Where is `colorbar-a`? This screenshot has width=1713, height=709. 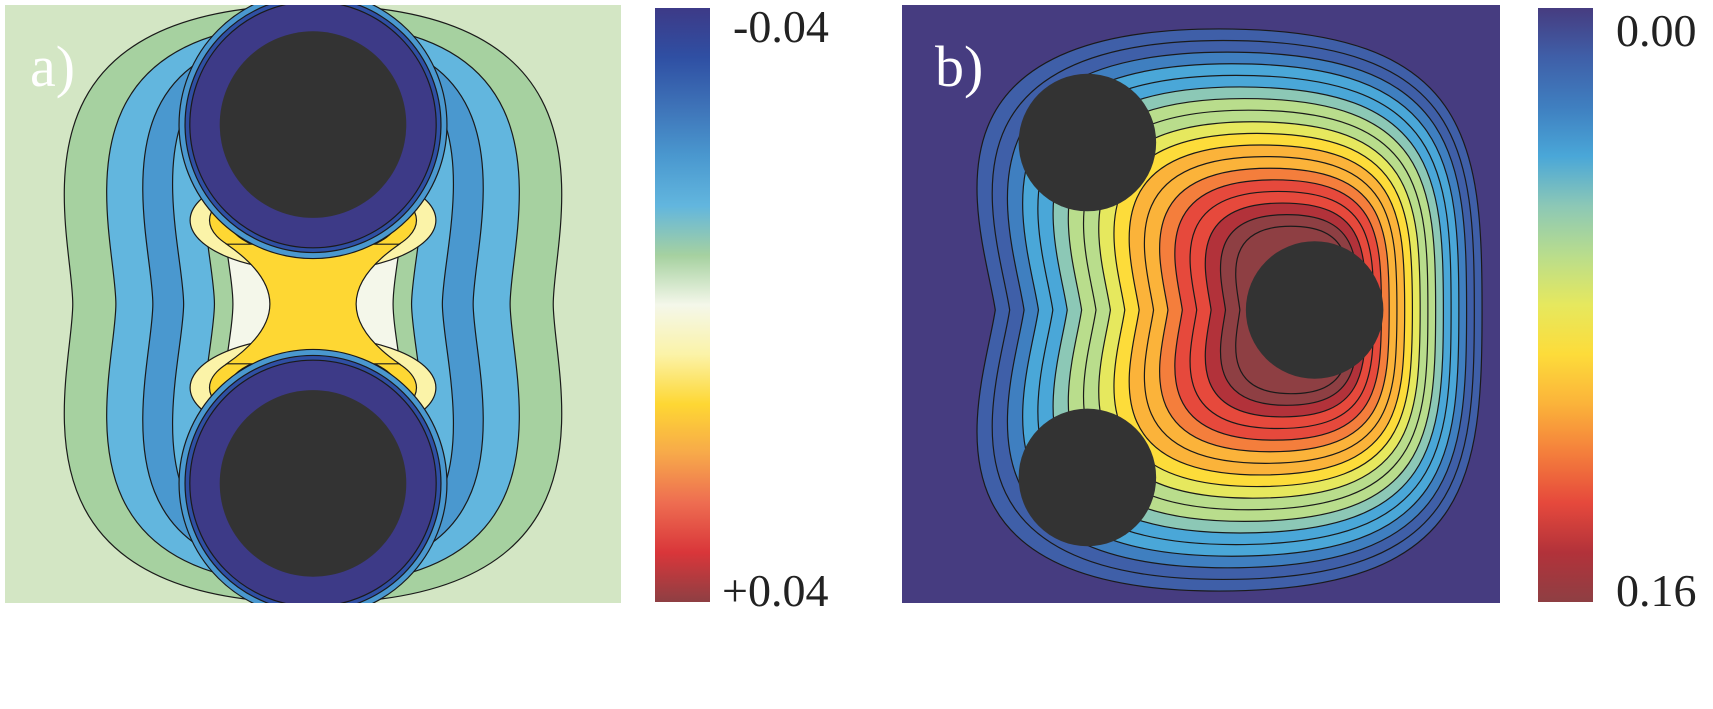 colorbar-a is located at coordinates (682, 305).